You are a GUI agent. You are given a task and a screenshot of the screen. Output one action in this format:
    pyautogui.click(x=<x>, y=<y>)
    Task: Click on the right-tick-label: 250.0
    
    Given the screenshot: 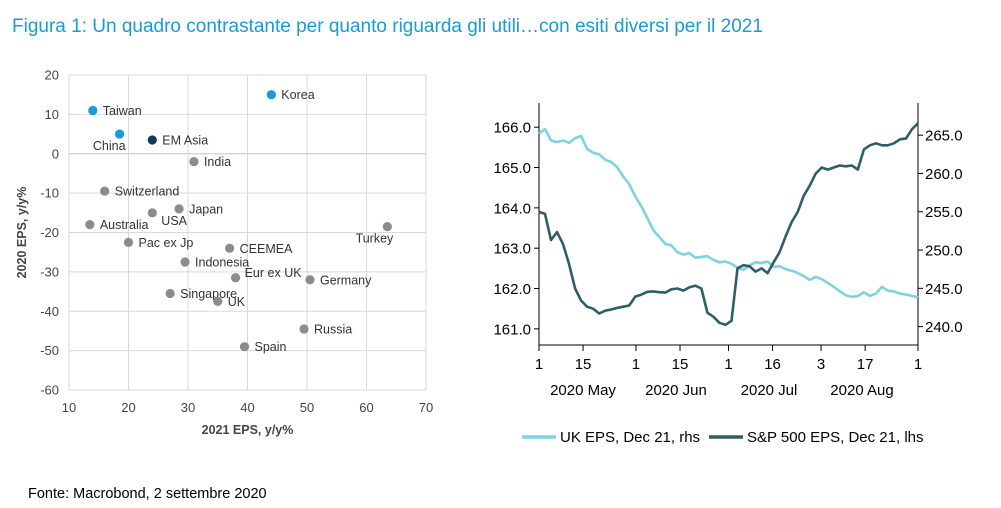 What is the action you would take?
    pyautogui.click(x=944, y=251)
    